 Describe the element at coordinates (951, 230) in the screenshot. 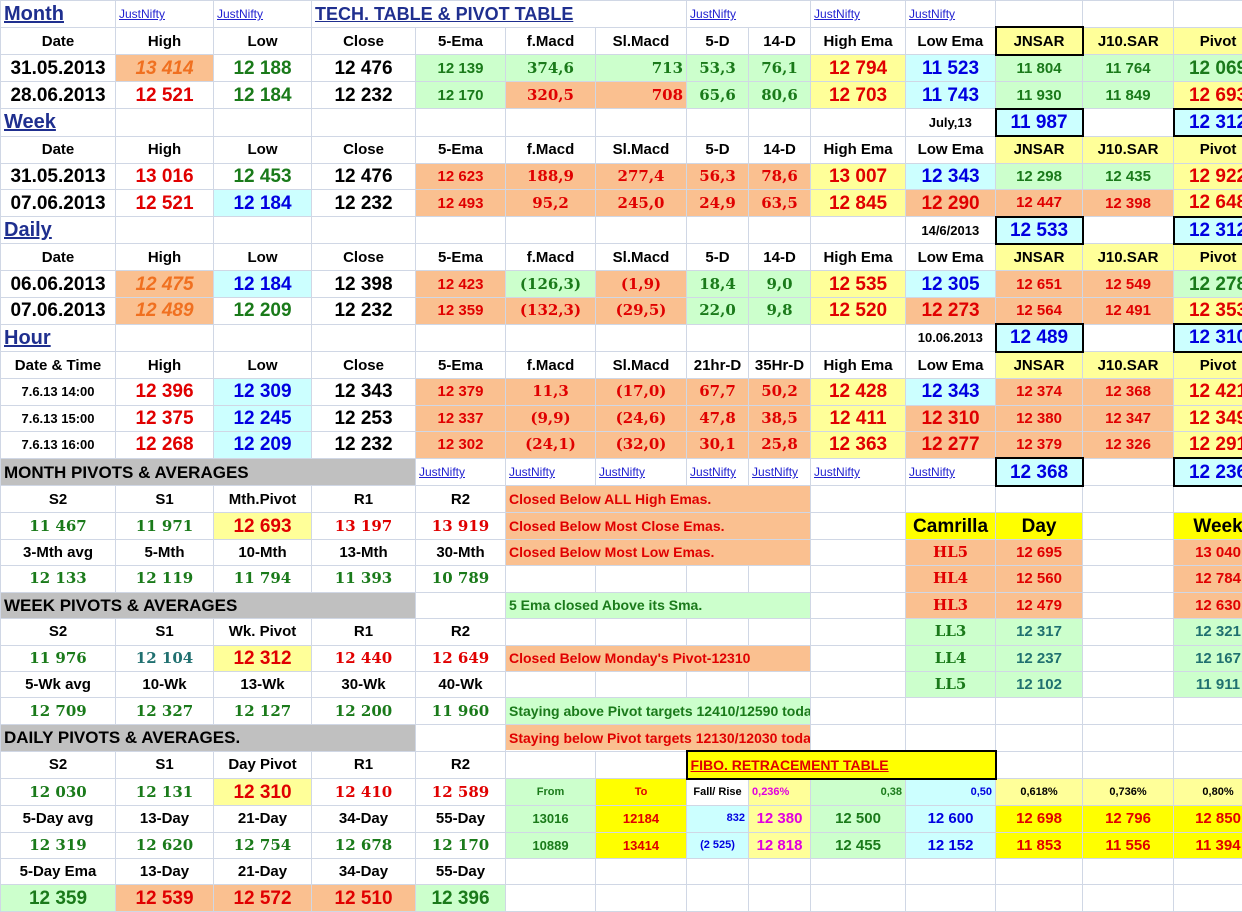

I see `week-extra-label: 14/6/2013` at that location.